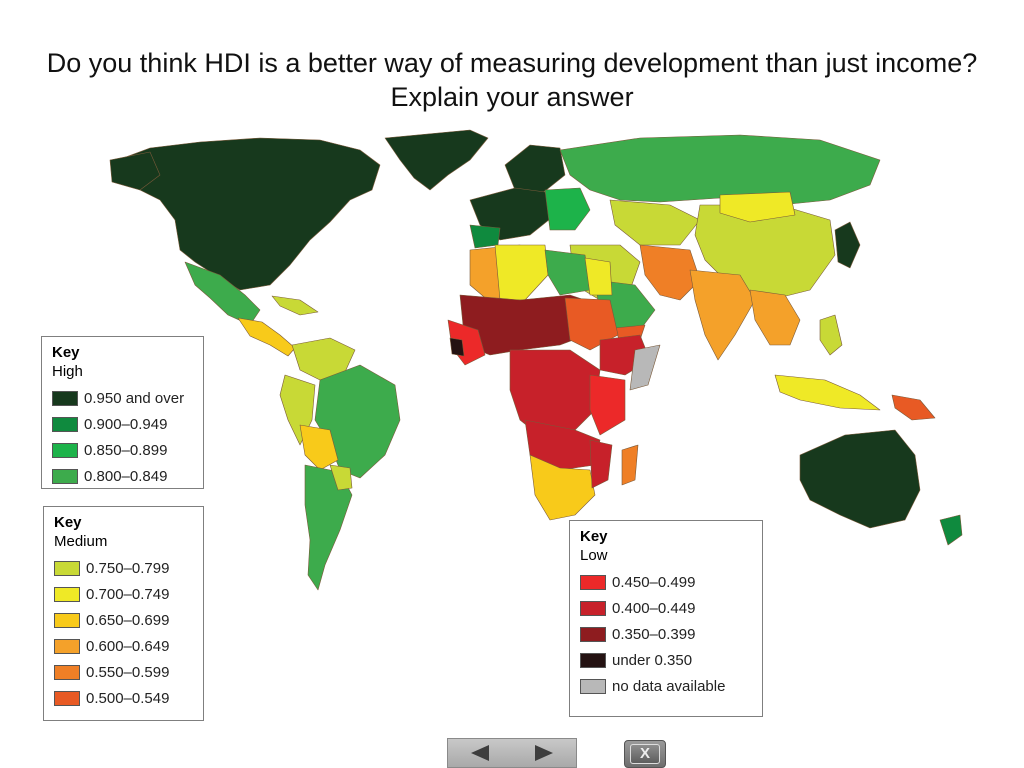 The width and height of the screenshot is (1024, 768). I want to click on previous-slide-button, so click(480, 753).